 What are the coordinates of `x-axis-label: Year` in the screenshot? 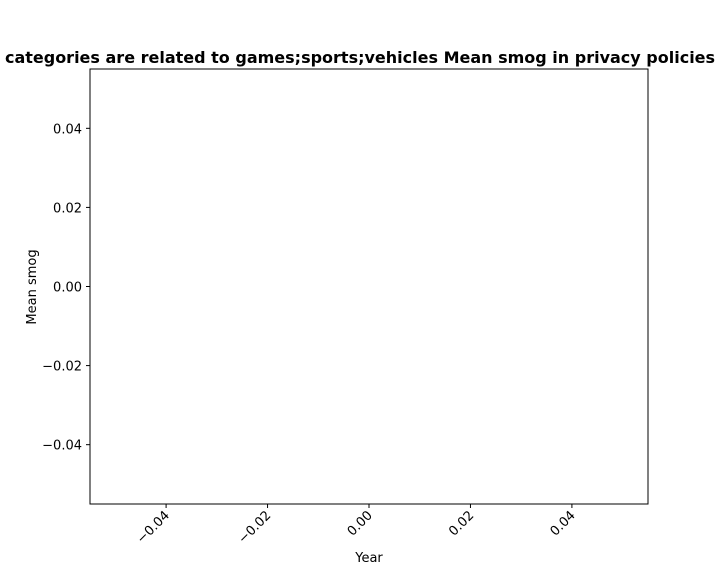 It's located at (368, 558).